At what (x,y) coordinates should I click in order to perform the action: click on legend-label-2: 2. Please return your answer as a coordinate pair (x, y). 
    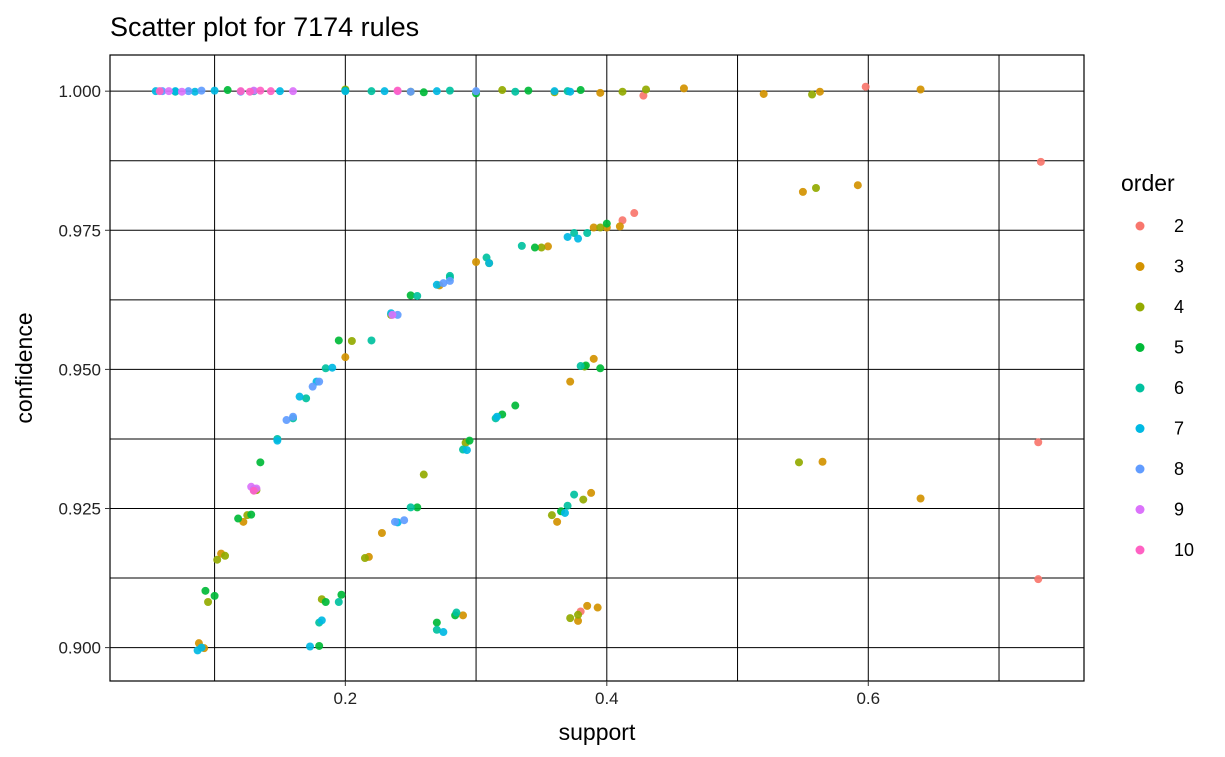
    Looking at the image, I should click on (1179, 226).